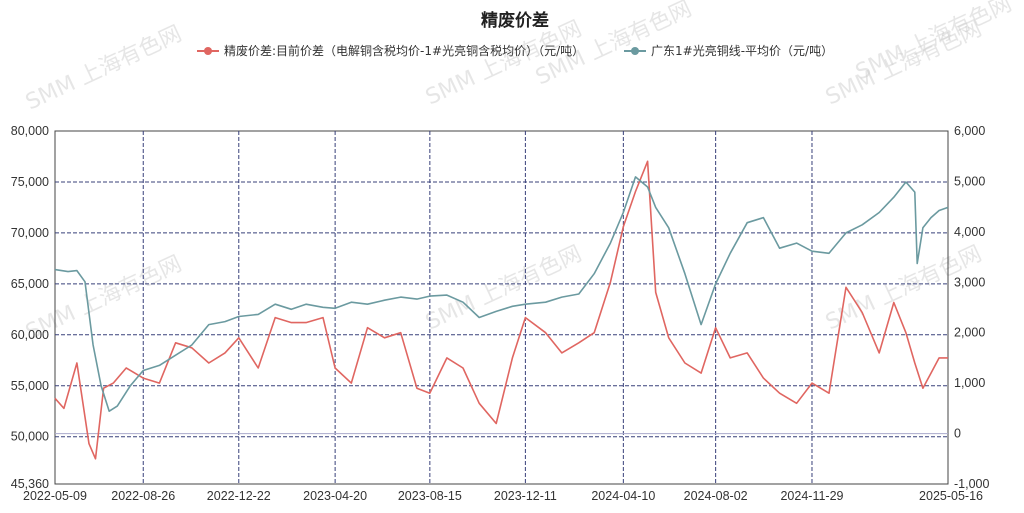  Describe the element at coordinates (30, 182) in the screenshot. I see `left-tick-label: 75,000` at that location.